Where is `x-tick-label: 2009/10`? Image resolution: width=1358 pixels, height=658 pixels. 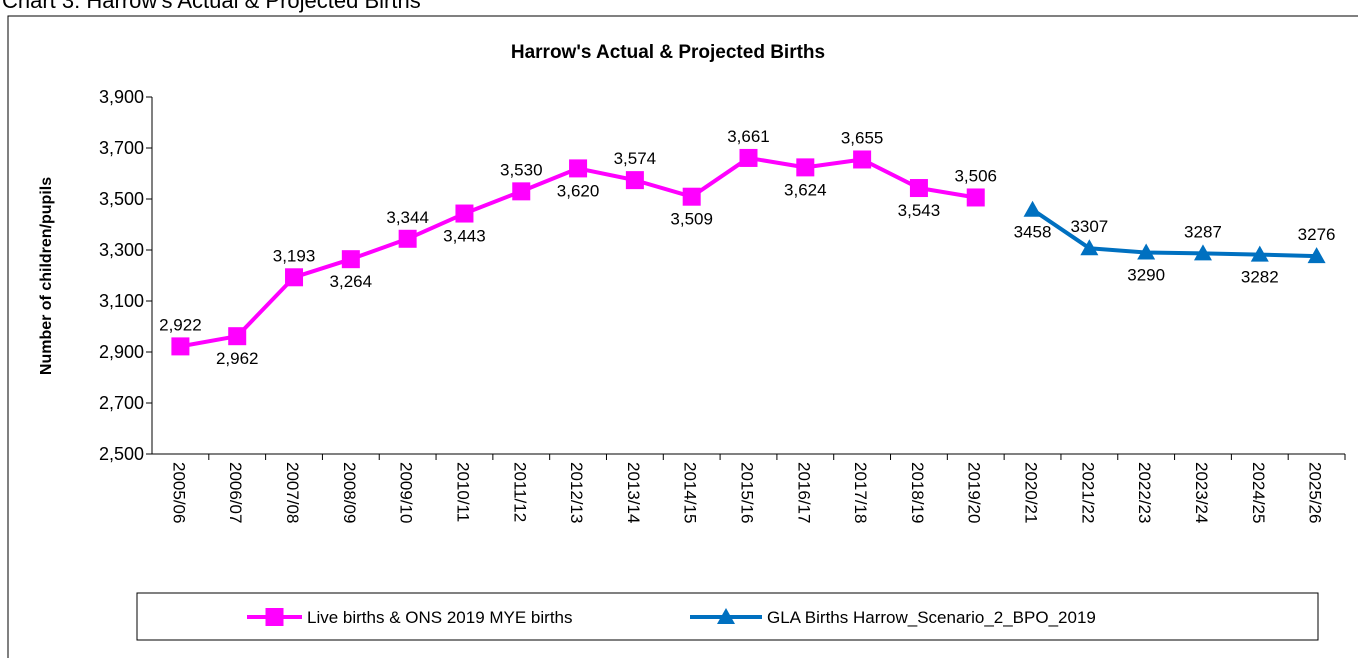 x-tick-label: 2009/10 is located at coordinates (406, 492).